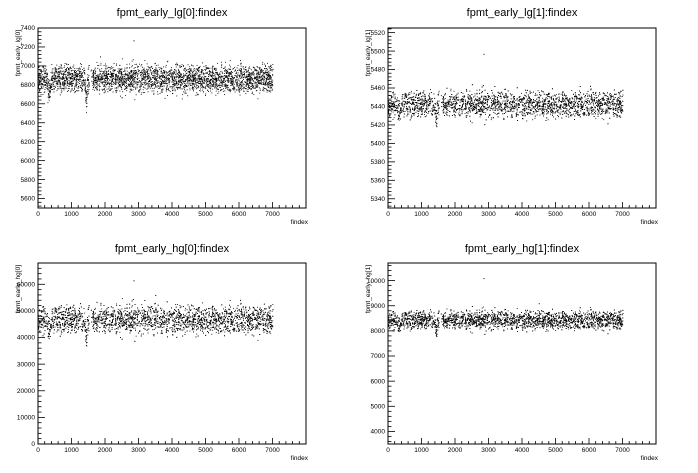 The image size is (698, 473). Describe the element at coordinates (172, 118) in the screenshot. I see `plot-frame` at that location.